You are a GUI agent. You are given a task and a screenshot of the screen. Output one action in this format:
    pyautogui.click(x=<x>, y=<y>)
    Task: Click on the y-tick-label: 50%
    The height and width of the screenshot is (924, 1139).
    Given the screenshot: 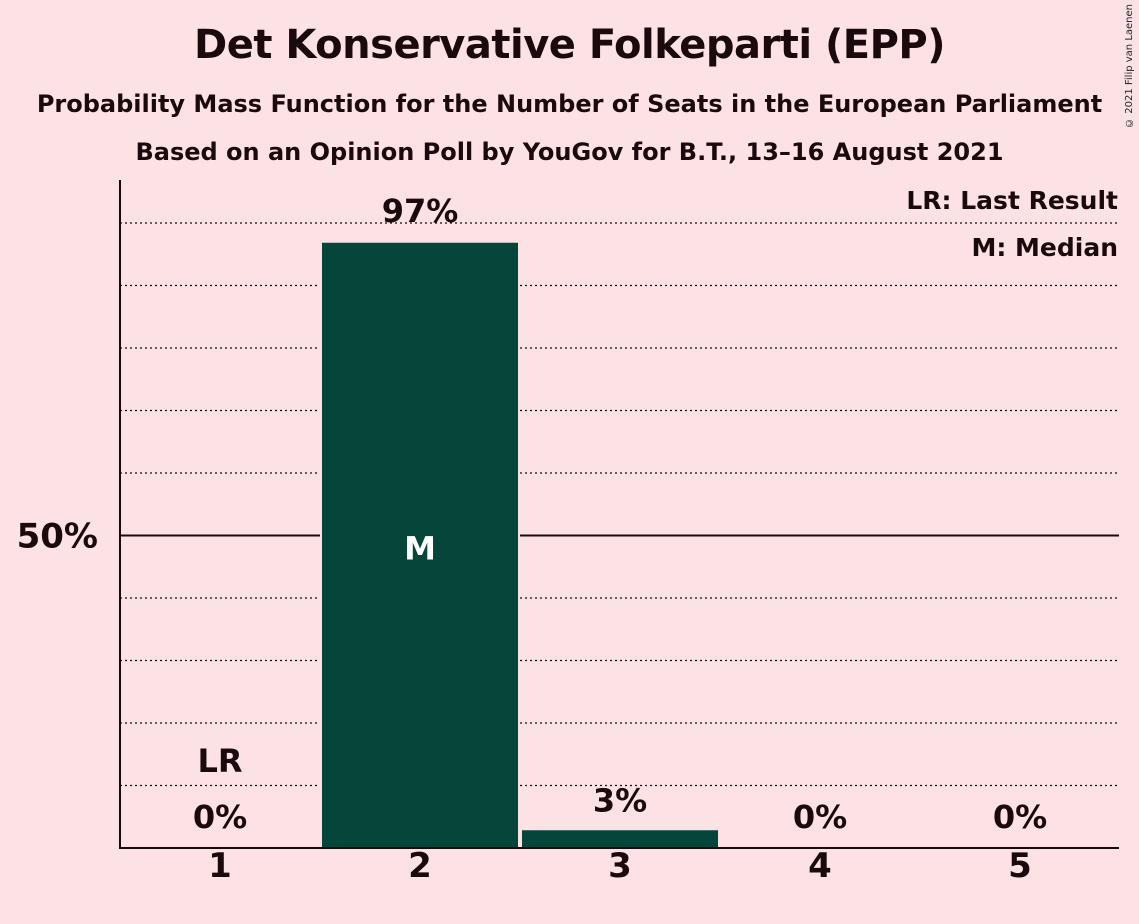 What is the action you would take?
    pyautogui.click(x=57, y=537)
    